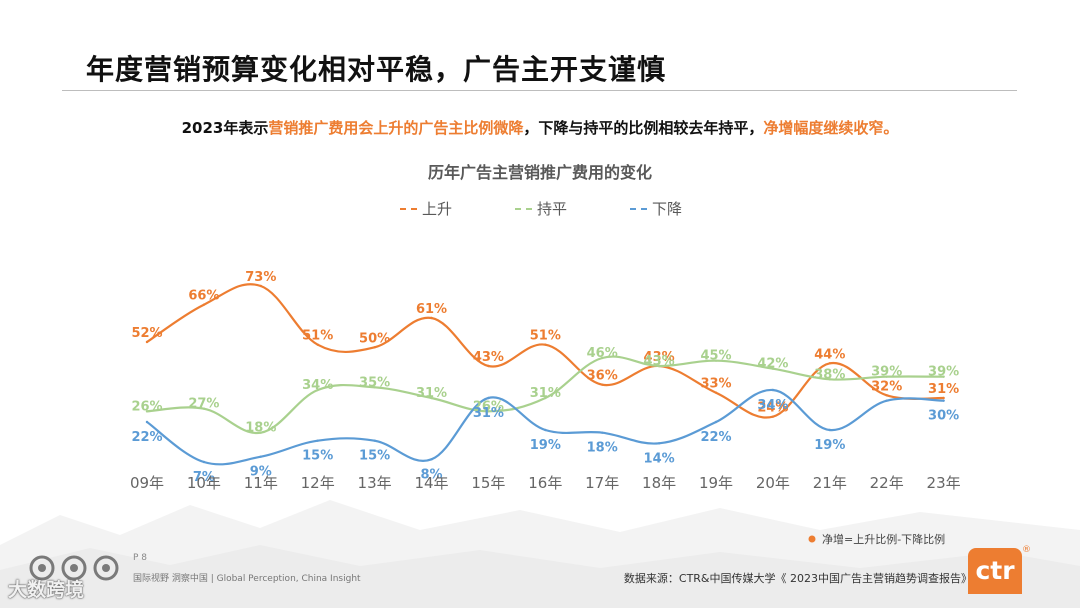 This screenshot has height=608, width=1080. I want to click on x-tick-label: 11年, so click(261, 483).